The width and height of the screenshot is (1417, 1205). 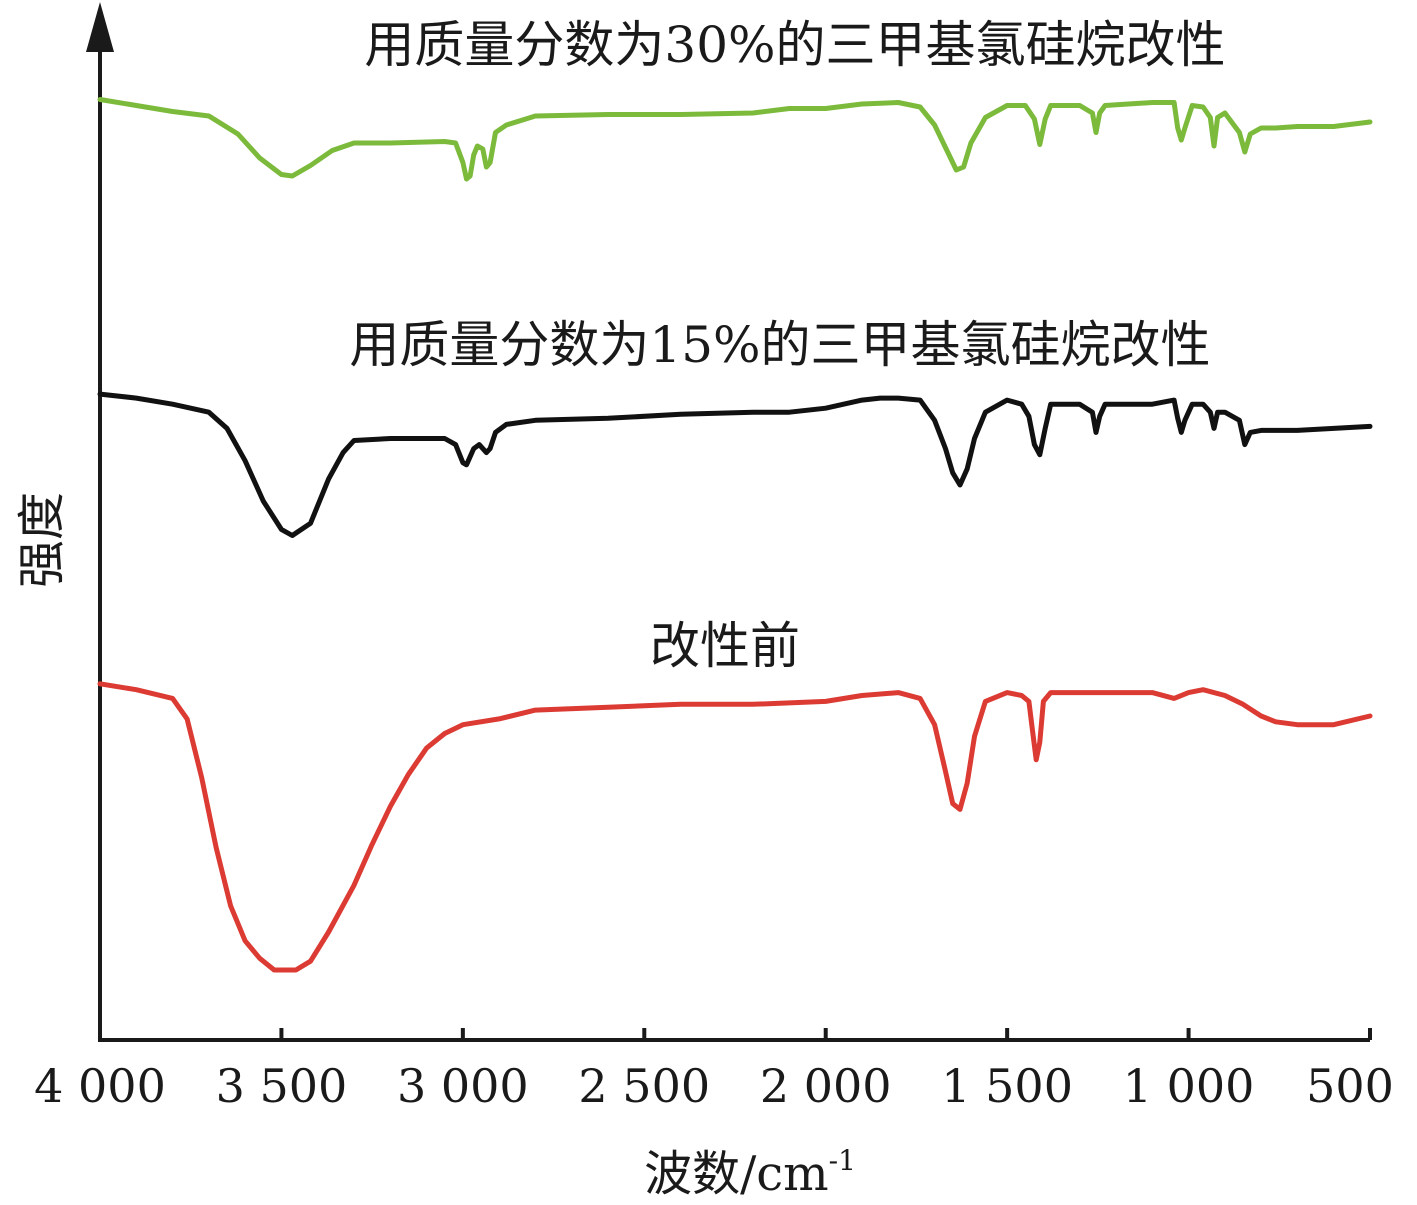 I want to click on x-axis-title-text: 波数/cm, so click(x=736, y=1174).